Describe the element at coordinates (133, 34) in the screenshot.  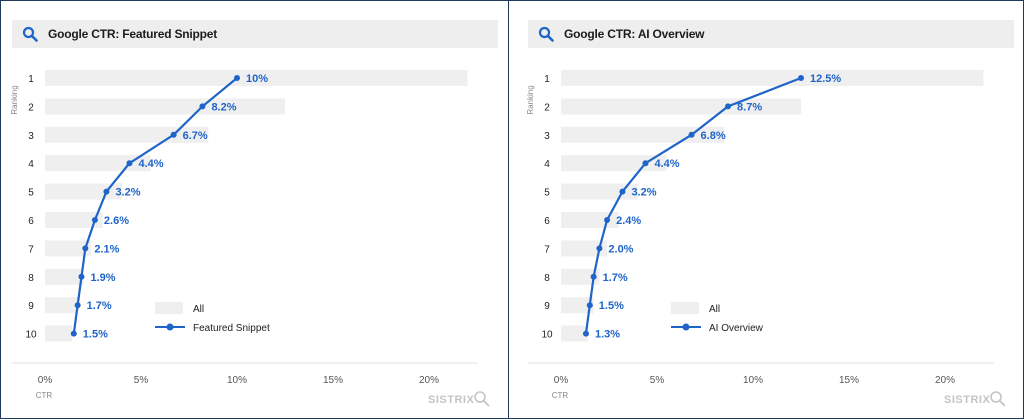
I see `panel-title: Google CTR: Featured Snippet` at that location.